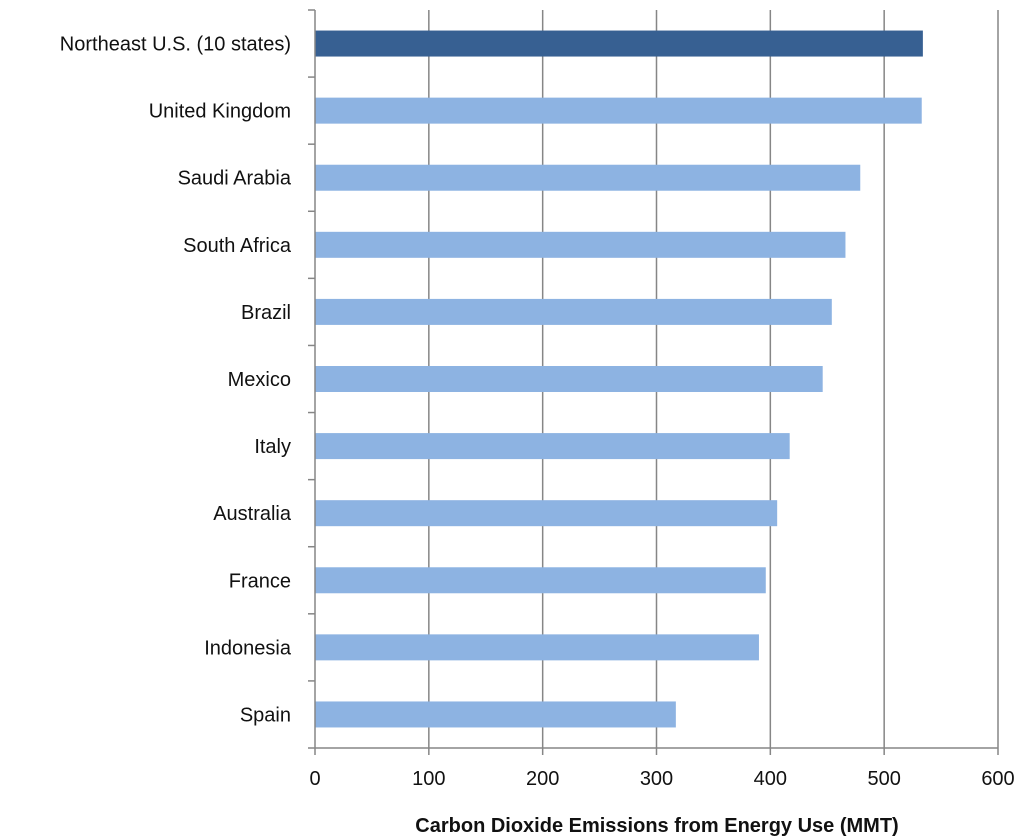  What do you see at coordinates (235, 179) in the screenshot?
I see `category-label: Saudi Arabia` at bounding box center [235, 179].